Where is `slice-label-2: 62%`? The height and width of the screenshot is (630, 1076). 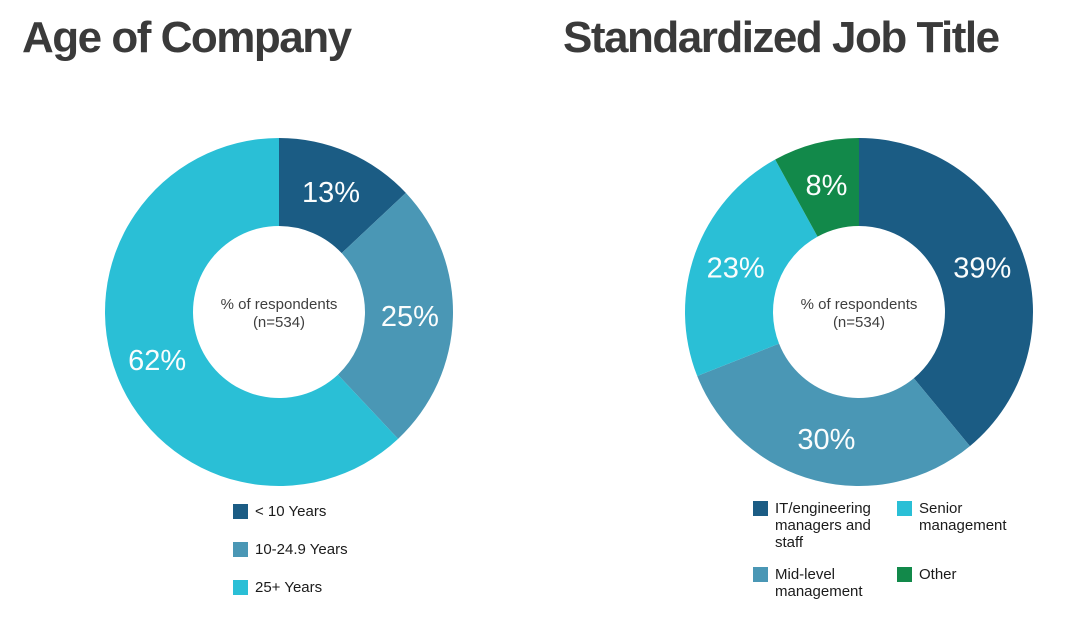 slice-label-2: 62% is located at coordinates (157, 361).